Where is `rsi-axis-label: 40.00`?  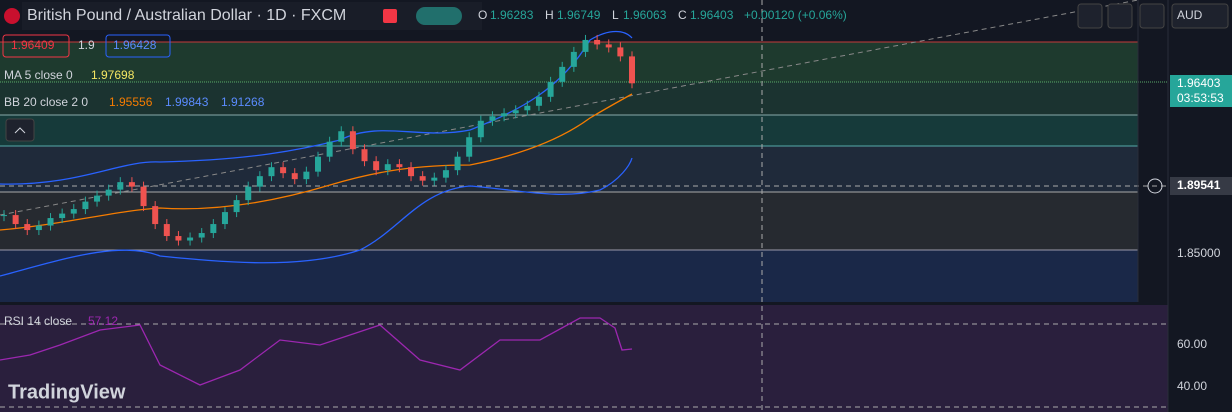
rsi-axis-label: 40.00 is located at coordinates (1192, 386).